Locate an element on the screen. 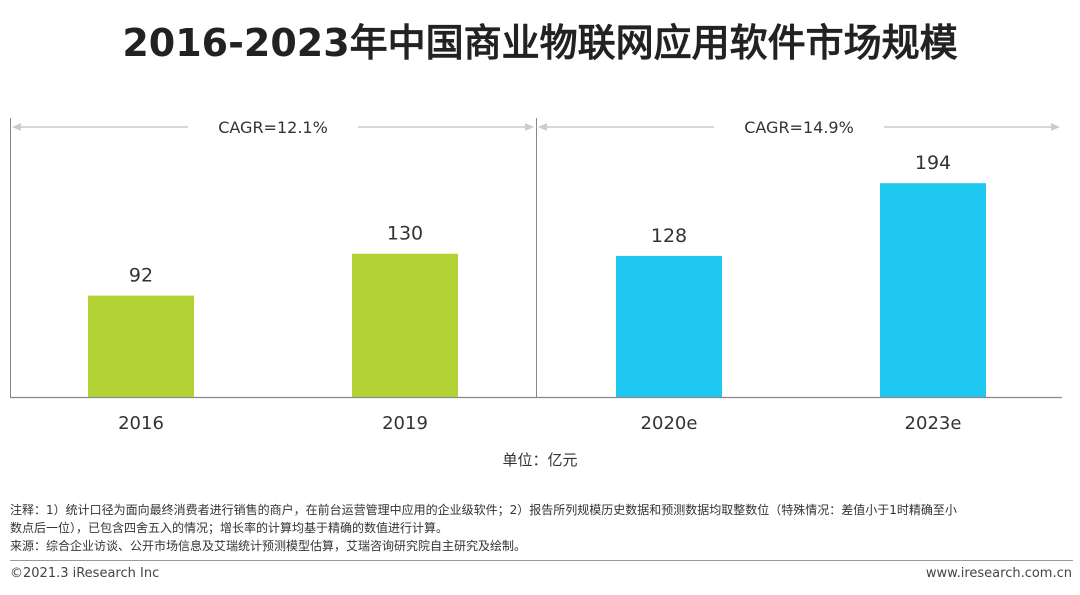  unit-label: 单位：亿元 is located at coordinates (540, 460).